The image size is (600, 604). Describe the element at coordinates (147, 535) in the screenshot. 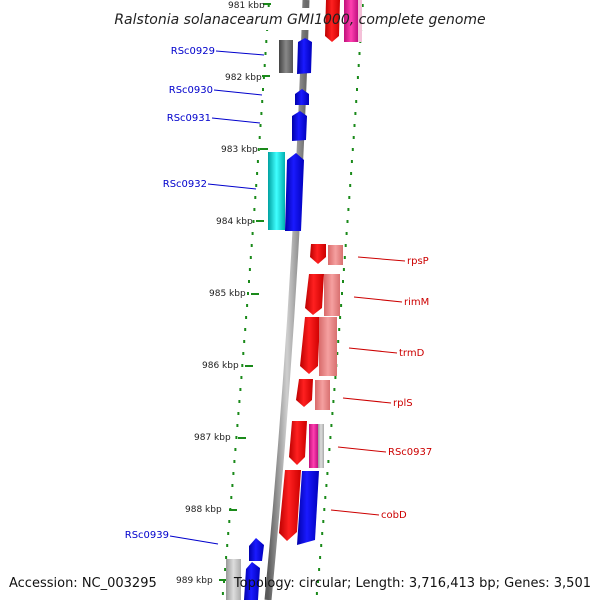

I see `gene-label: RSc0939` at that location.